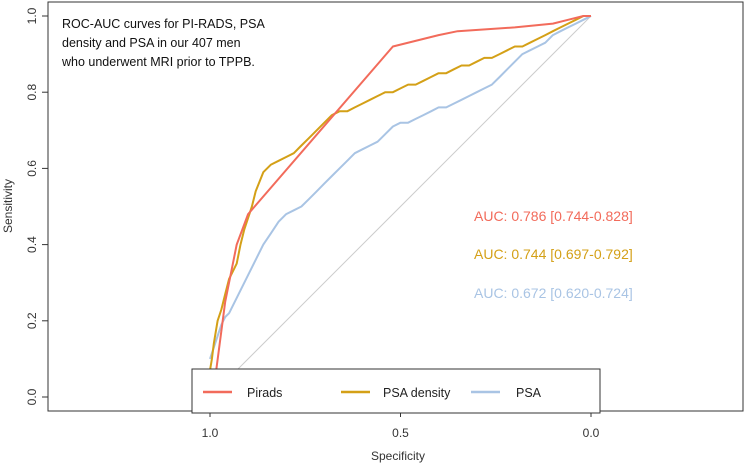 This screenshot has height=465, width=750. I want to click on x-tick-label-1-0: 1.0, so click(210, 433).